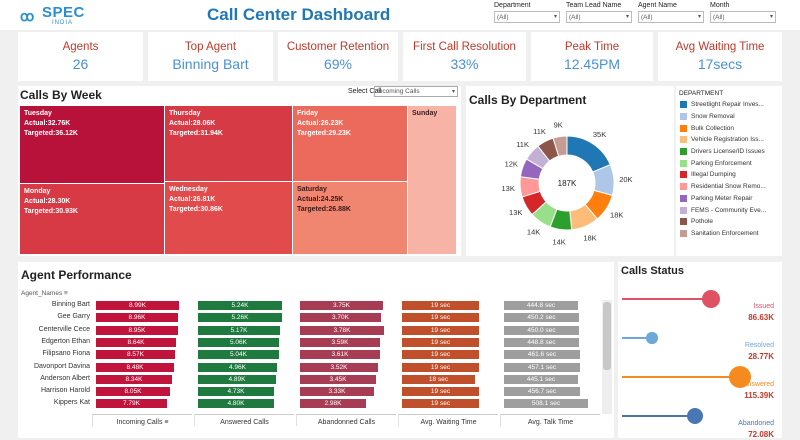  Describe the element at coordinates (133, 392) in the screenshot. I see `agent-bar: 8.05K` at that location.